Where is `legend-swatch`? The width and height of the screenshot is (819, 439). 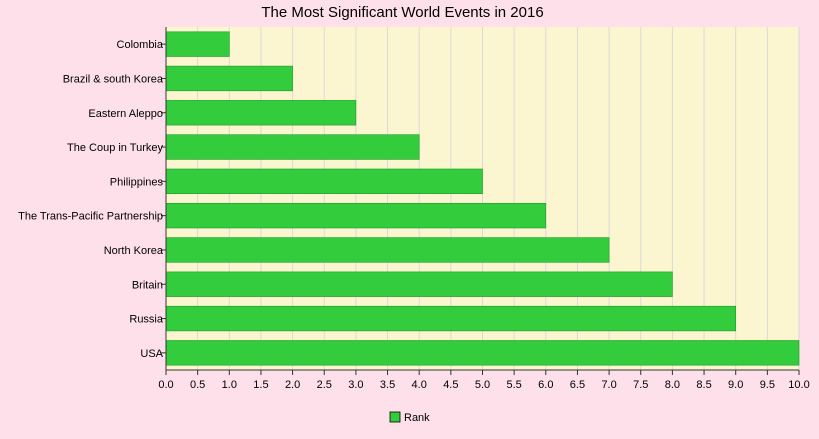
legend-swatch is located at coordinates (395, 417).